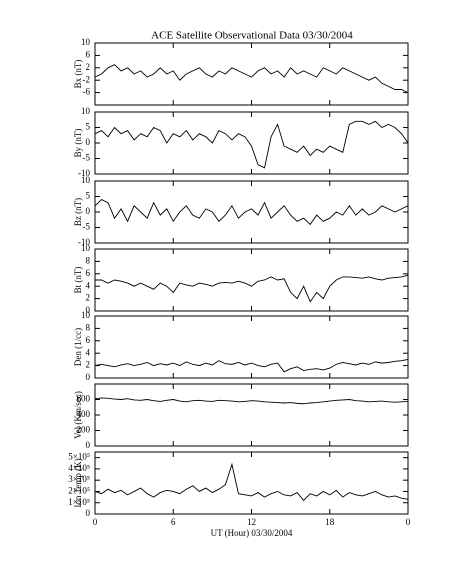  What do you see at coordinates (84, 430) in the screenshot?
I see `y-tick-label: 200` at bounding box center [84, 430].